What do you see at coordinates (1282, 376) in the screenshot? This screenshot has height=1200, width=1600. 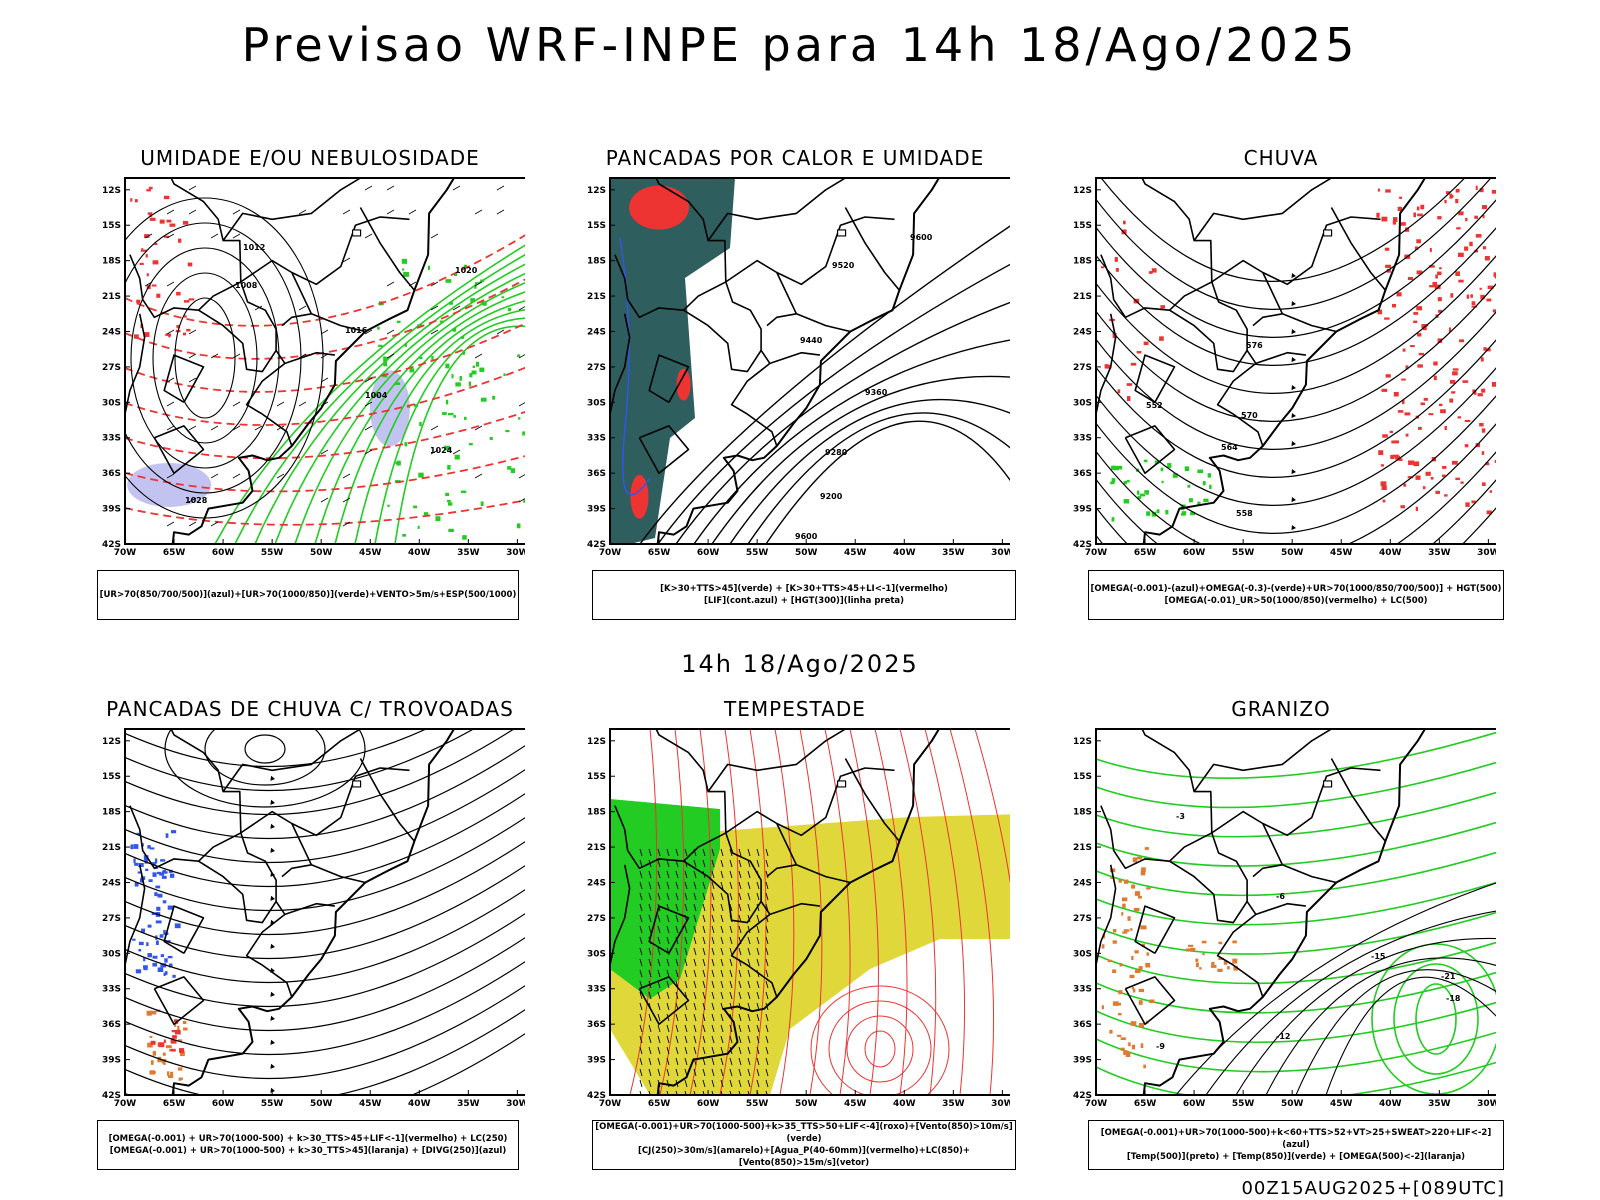 I see `map-body: 576570564558552` at bounding box center [1282, 376].